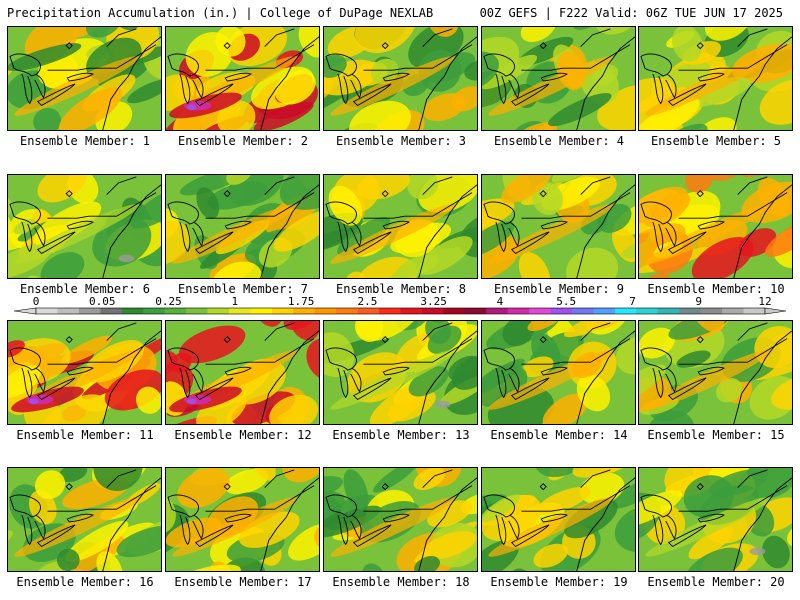  Describe the element at coordinates (191, 107) in the screenshot. I see `extreme-precip-peak` at that location.